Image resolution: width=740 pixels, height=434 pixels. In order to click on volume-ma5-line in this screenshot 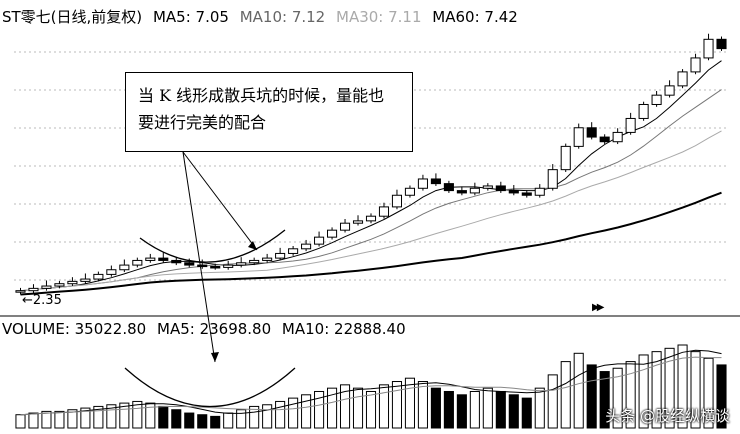, I will do `click(371, 382)`.